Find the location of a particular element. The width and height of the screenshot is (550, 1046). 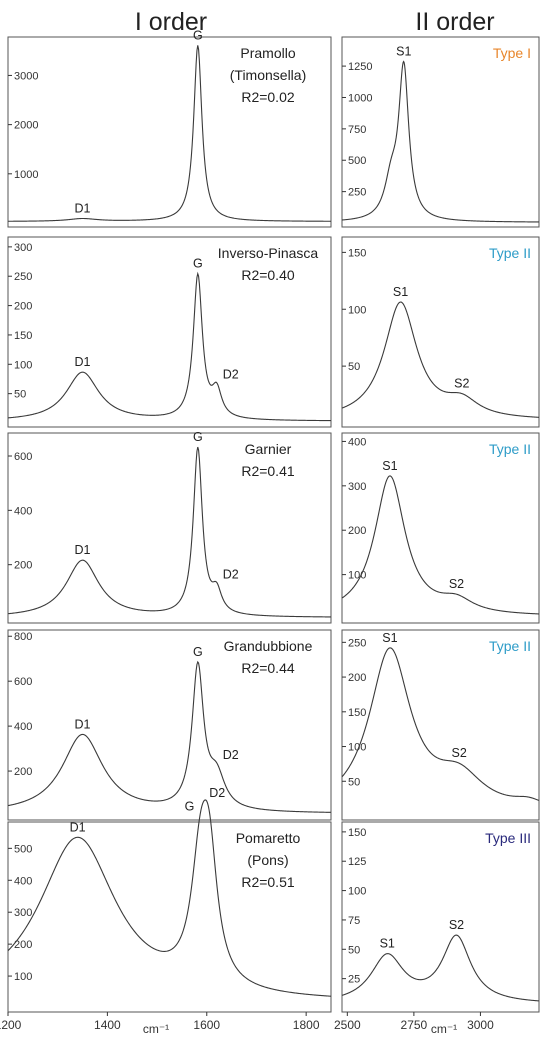

sample-annotation: Garnier is located at coordinates (268, 449).